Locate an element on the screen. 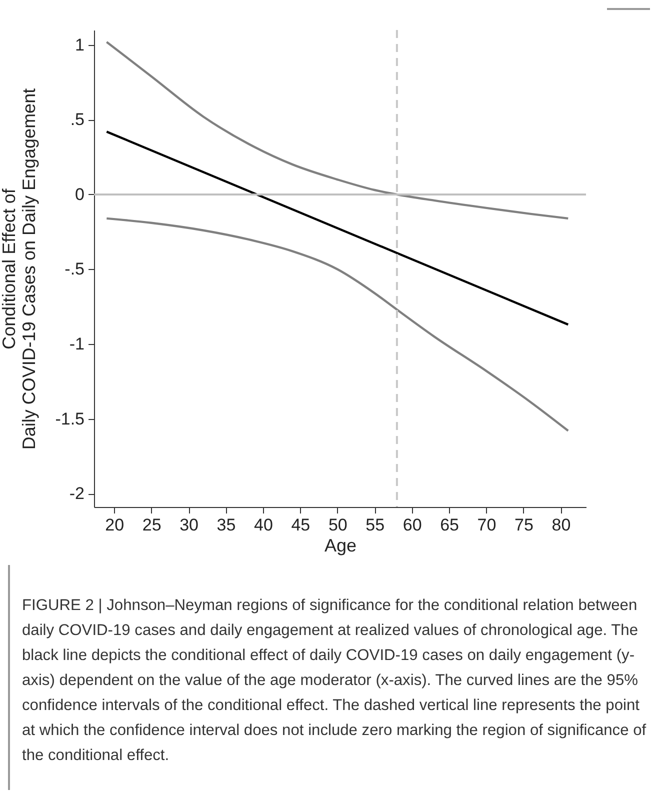  x-axis-title: Age is located at coordinates (340, 546).